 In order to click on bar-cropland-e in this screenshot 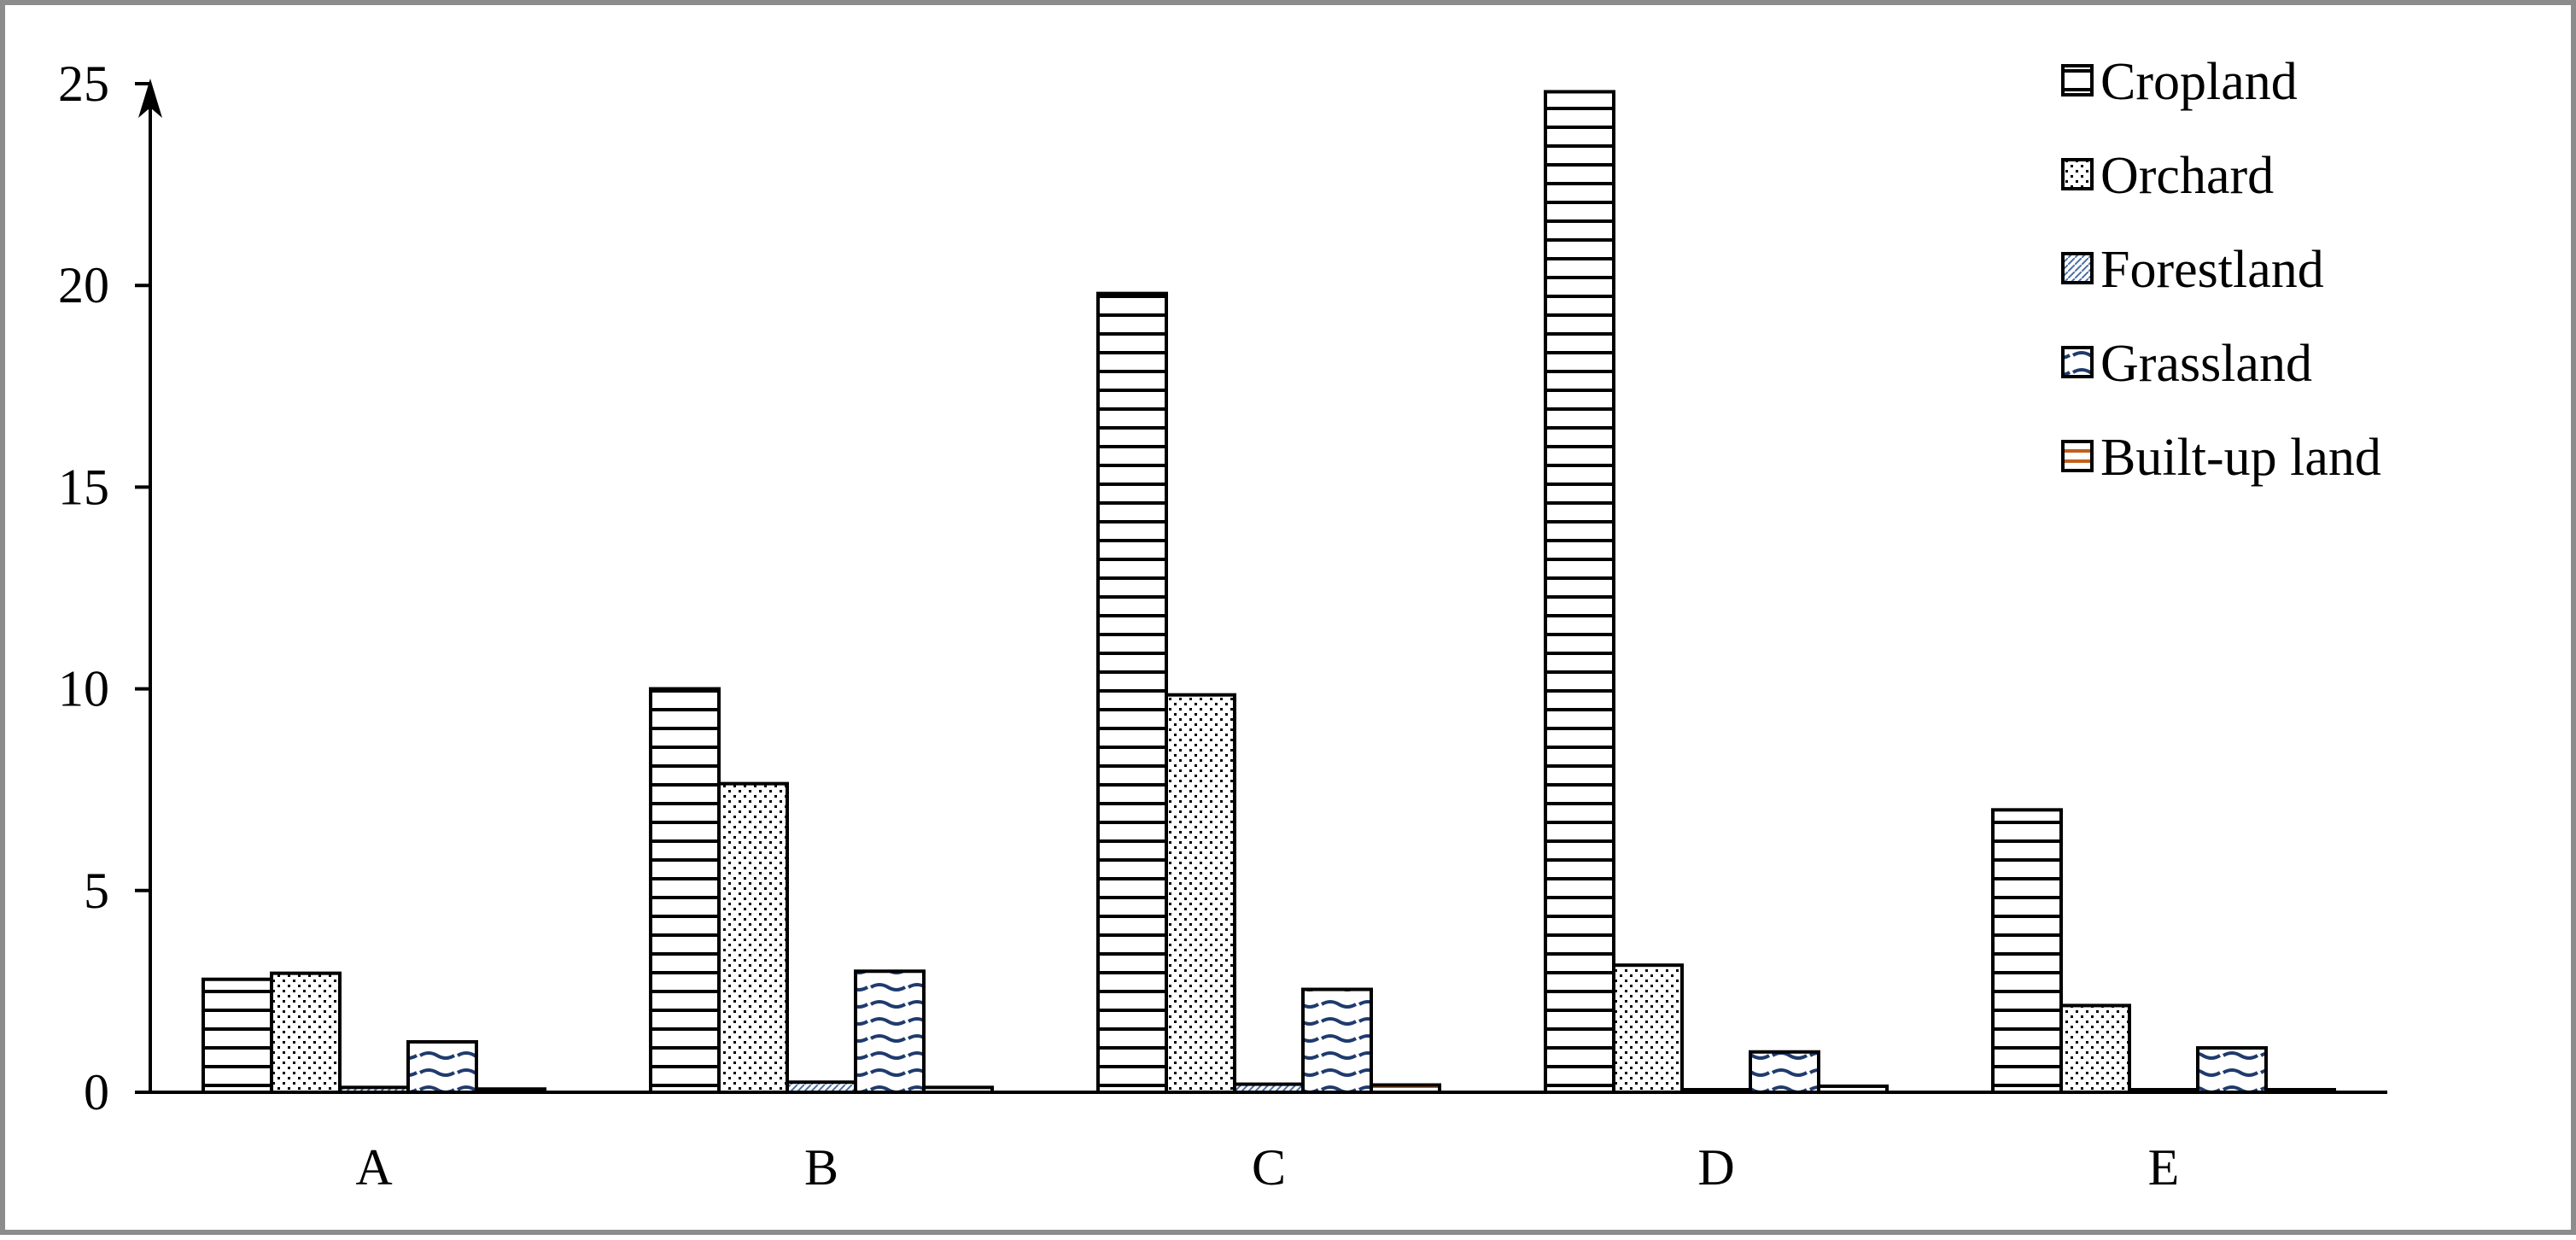, I will do `click(2027, 951)`.